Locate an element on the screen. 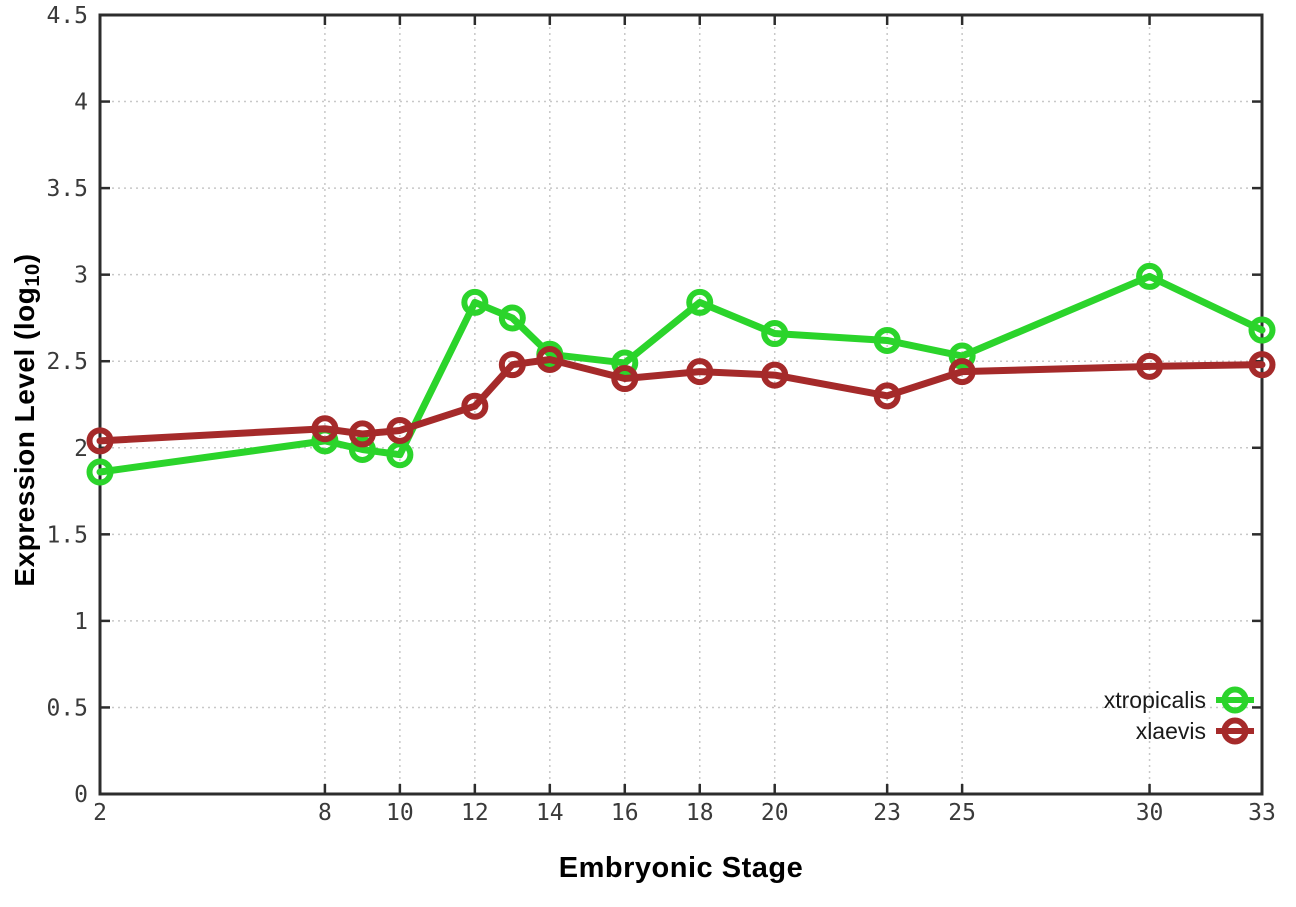 The image size is (1296, 907). x-axis-title: Embryonic Stage is located at coordinates (681, 868).